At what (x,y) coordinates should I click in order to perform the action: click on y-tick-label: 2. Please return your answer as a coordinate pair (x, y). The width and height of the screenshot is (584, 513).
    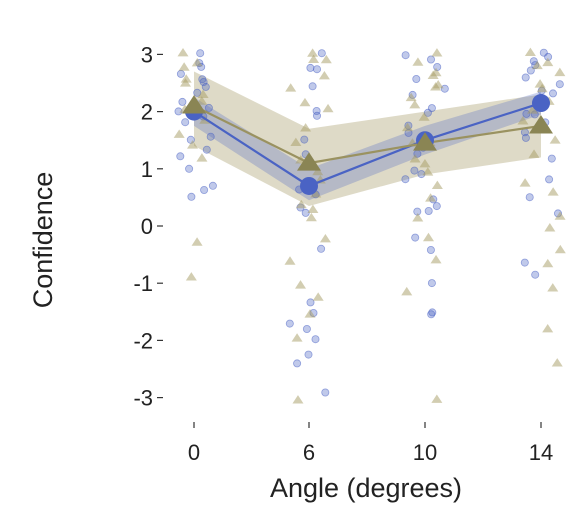
    Looking at the image, I should click on (147, 112).